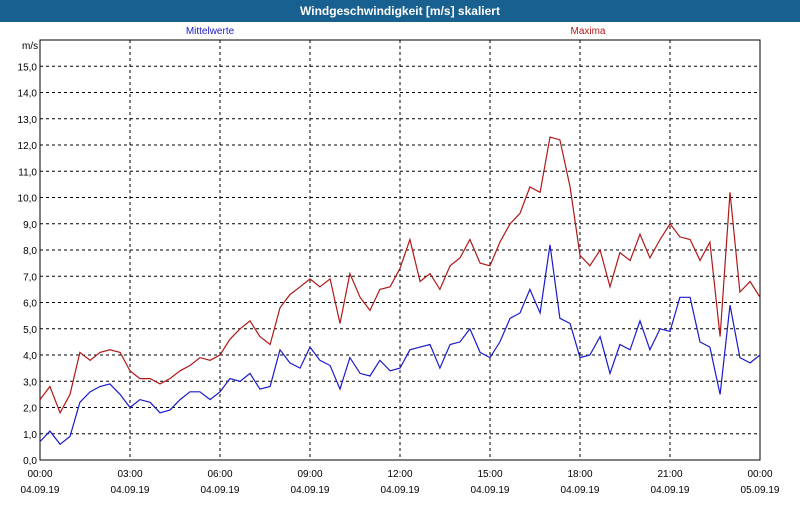 Image resolution: width=800 pixels, height=505 pixels. I want to click on x-tick-time-label: 21:00, so click(669, 474).